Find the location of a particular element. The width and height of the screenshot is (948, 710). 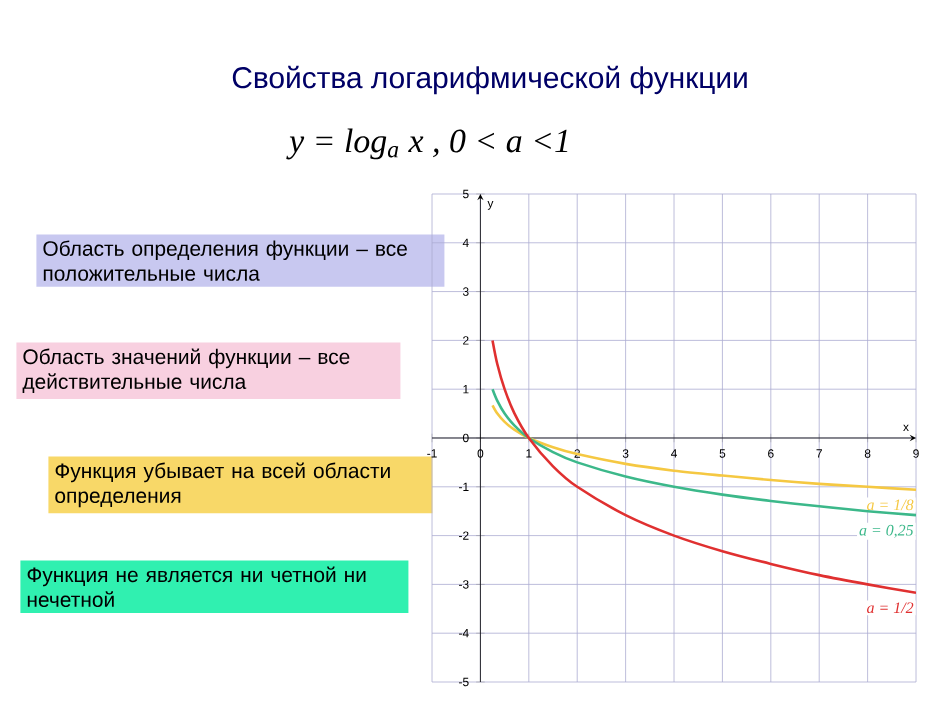

text: Функция не является ни четной ни нечетной is located at coordinates (196, 587).